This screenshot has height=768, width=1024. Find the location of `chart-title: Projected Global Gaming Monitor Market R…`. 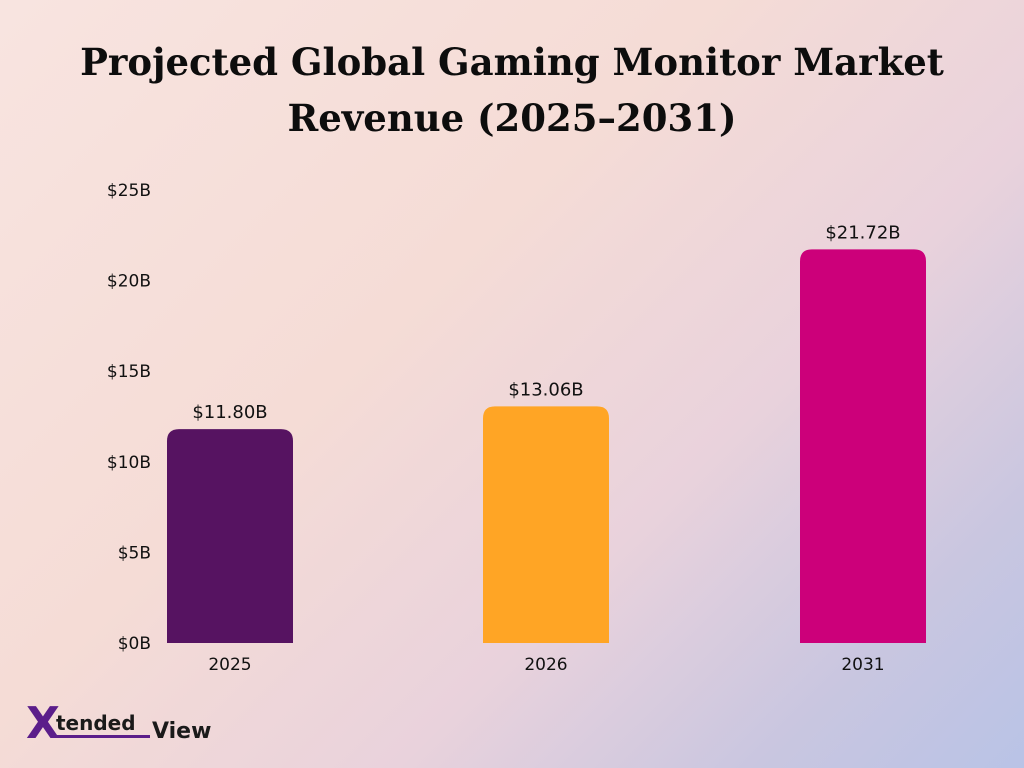

chart-title: Projected Global Gaming Monitor Market R… is located at coordinates (512, 90).